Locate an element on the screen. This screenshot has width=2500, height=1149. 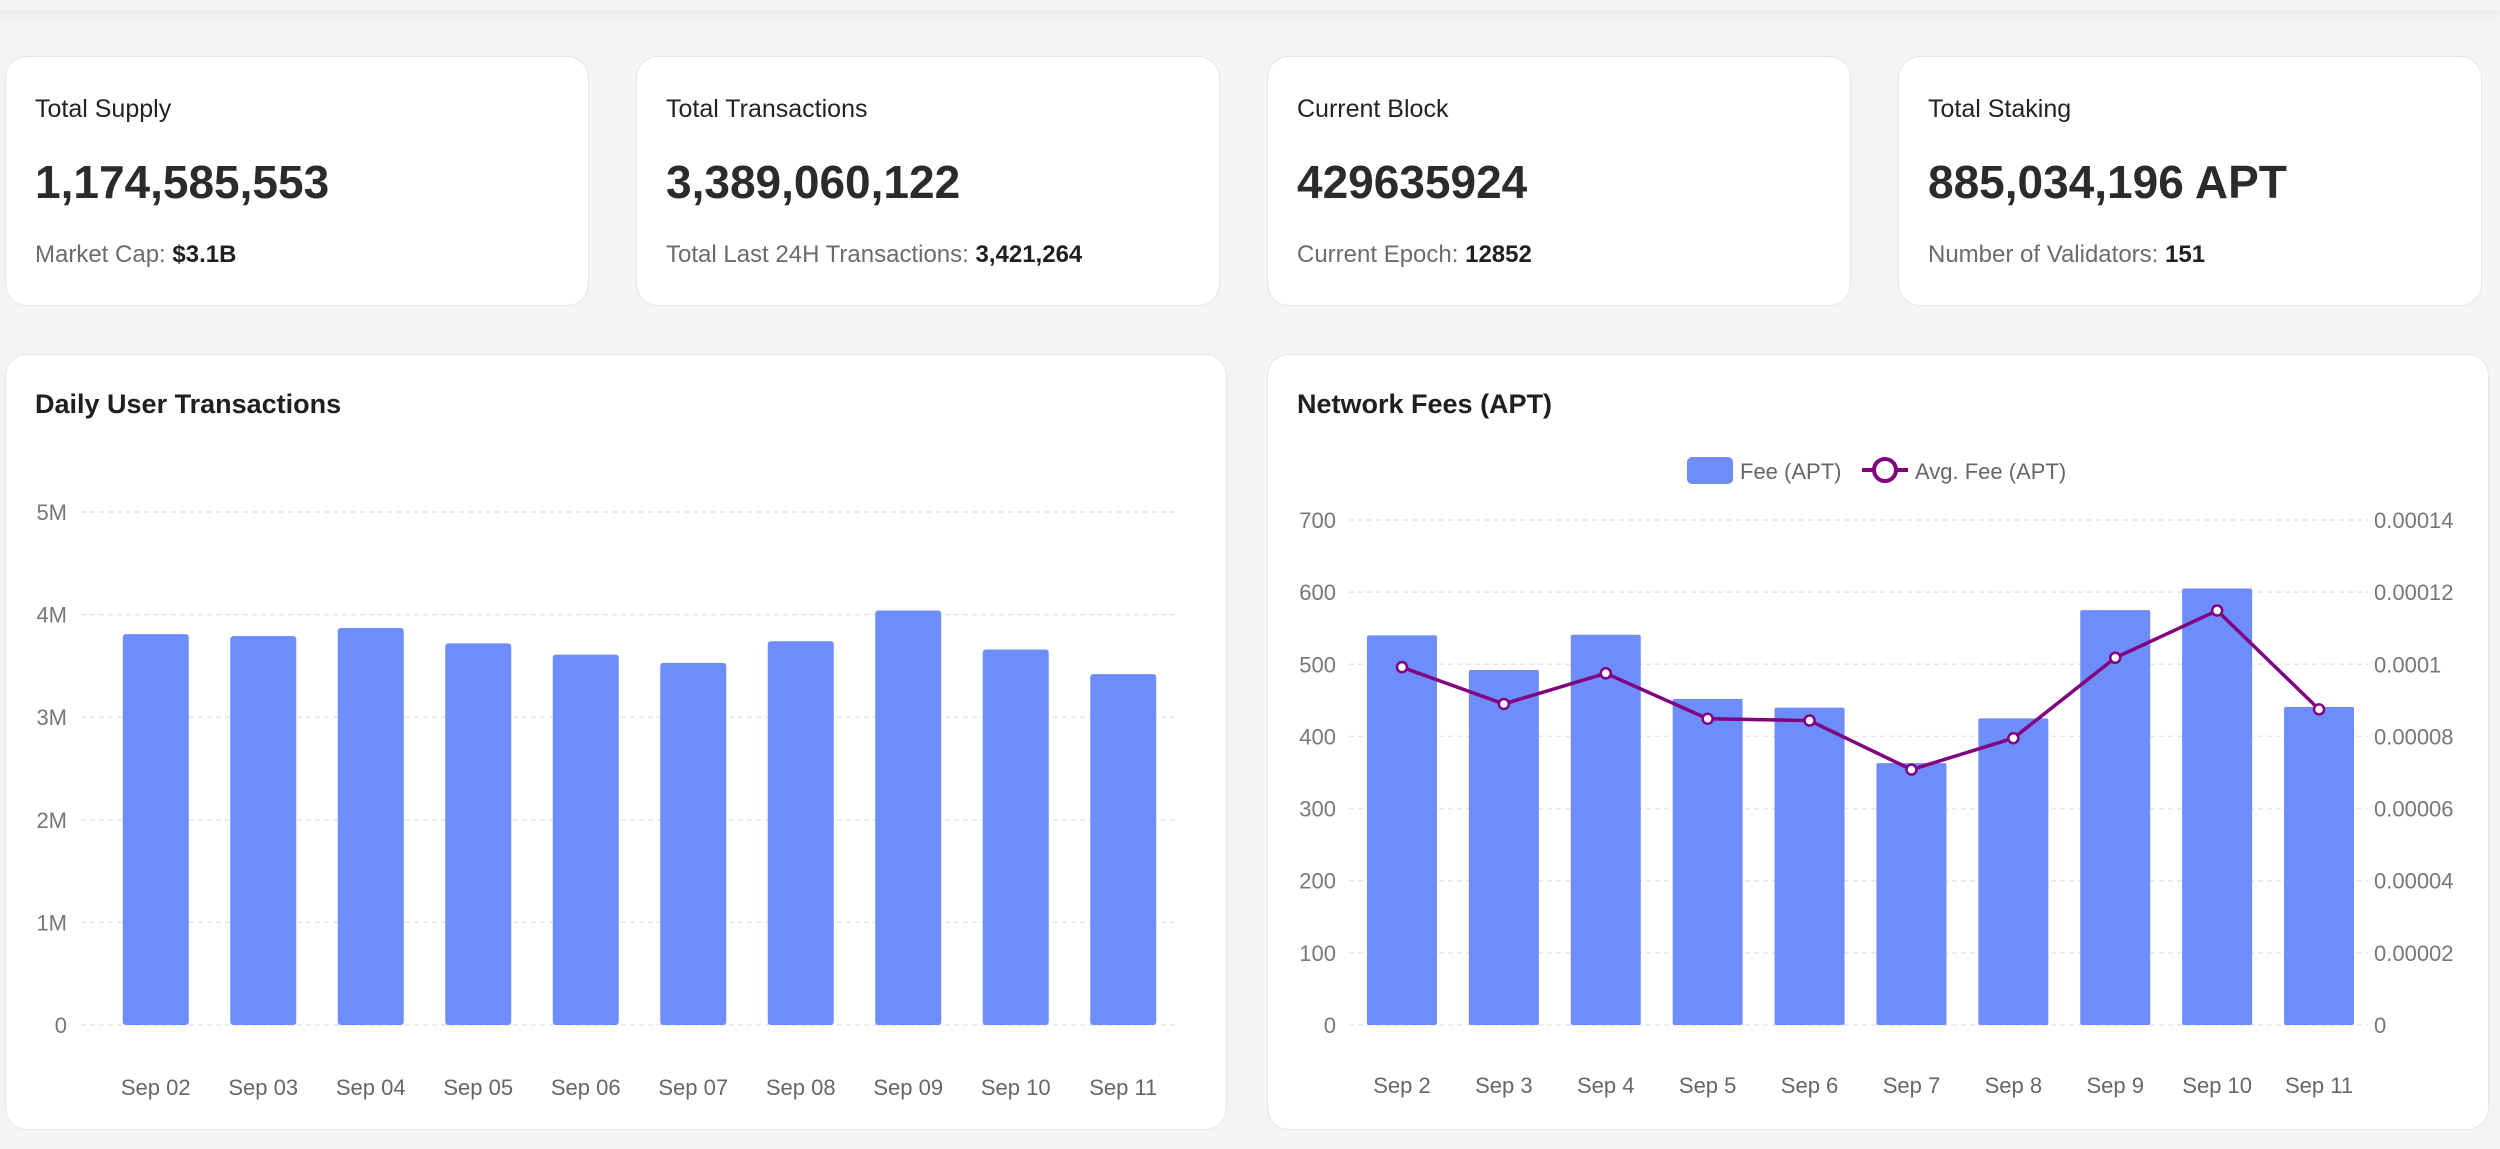
y-left-tick-label: 500 is located at coordinates (1317, 664).